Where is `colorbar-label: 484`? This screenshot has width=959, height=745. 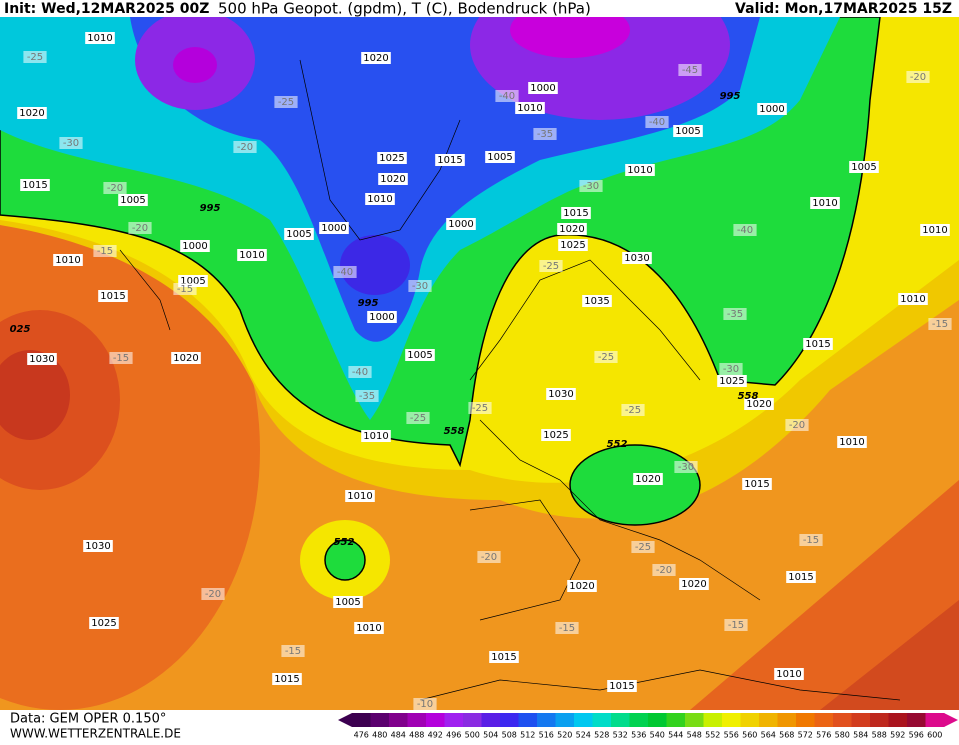
colorbar-label: 484 is located at coordinates (398, 735).